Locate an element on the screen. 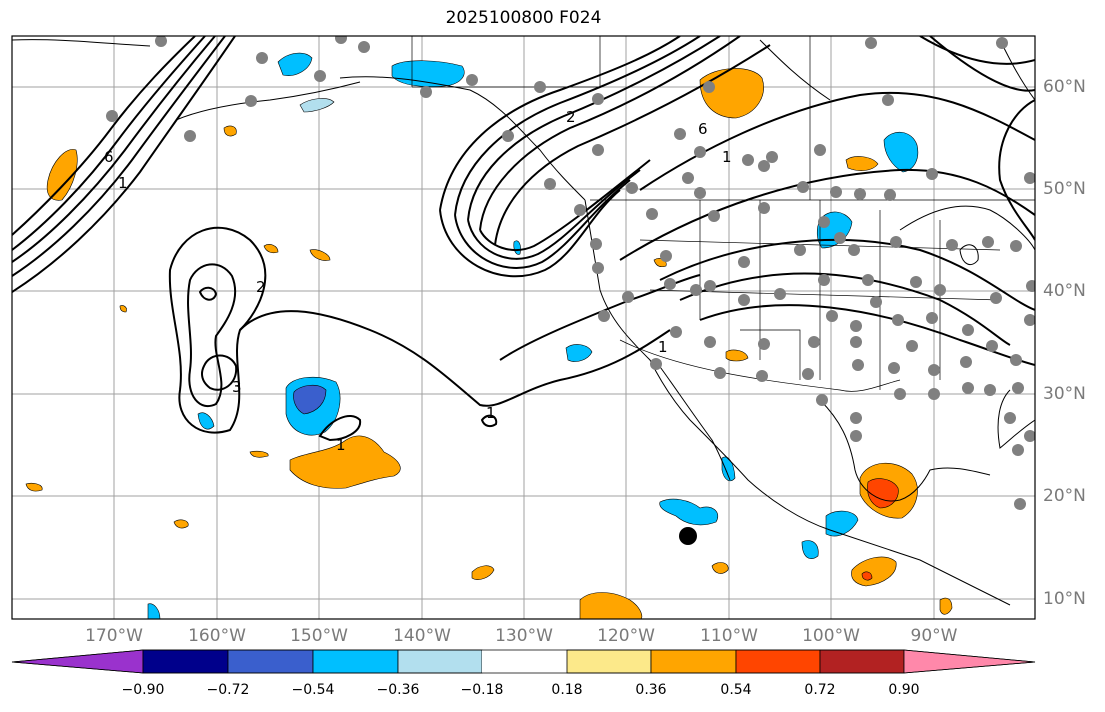 This screenshot has width=1105, height=712. latitude-label: 60°N is located at coordinates (1064, 87).